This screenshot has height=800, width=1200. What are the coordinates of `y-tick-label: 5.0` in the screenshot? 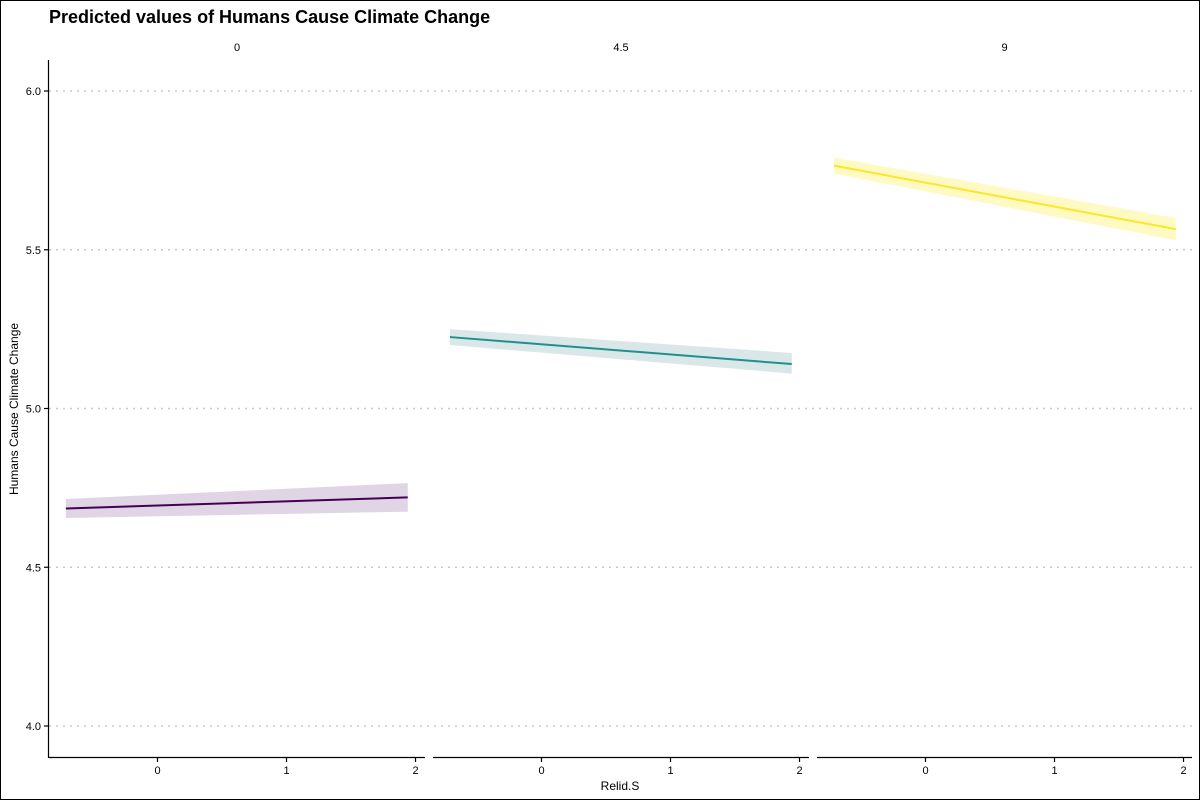 It's located at (33, 410).